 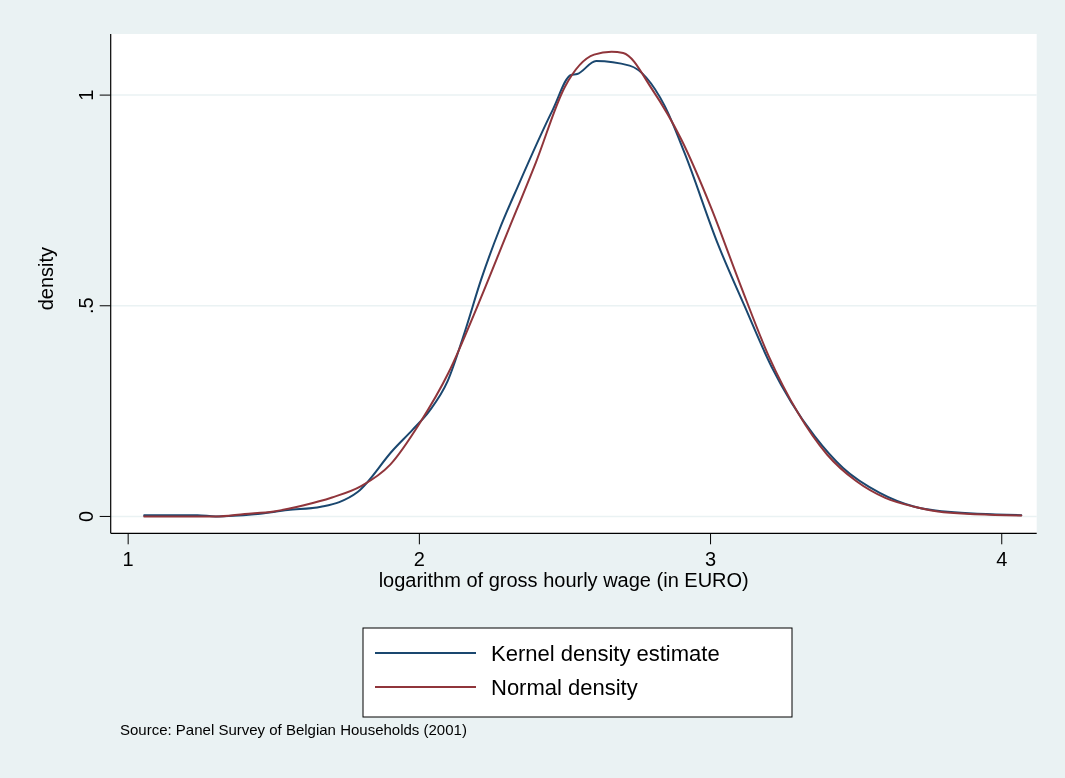 What do you see at coordinates (85, 516) in the screenshot?
I see `y-tick-label: 0` at bounding box center [85, 516].